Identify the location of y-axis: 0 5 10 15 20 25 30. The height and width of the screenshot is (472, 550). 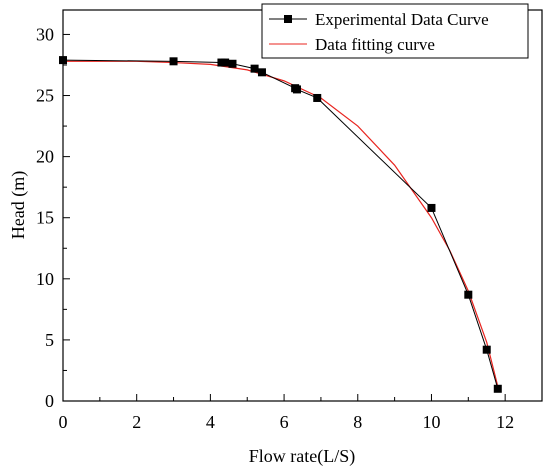
(53, 217).